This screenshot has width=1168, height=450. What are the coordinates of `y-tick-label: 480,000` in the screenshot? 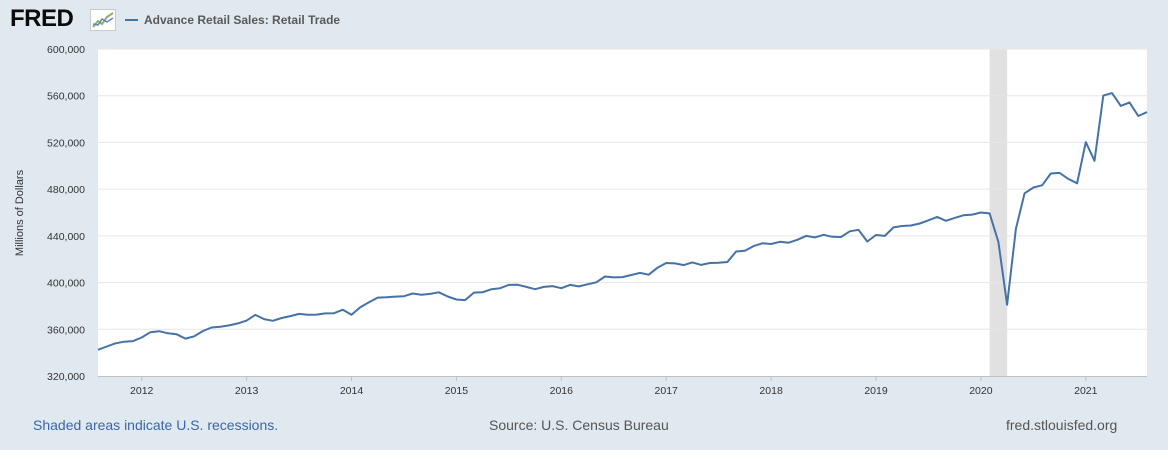 It's located at (66, 190).